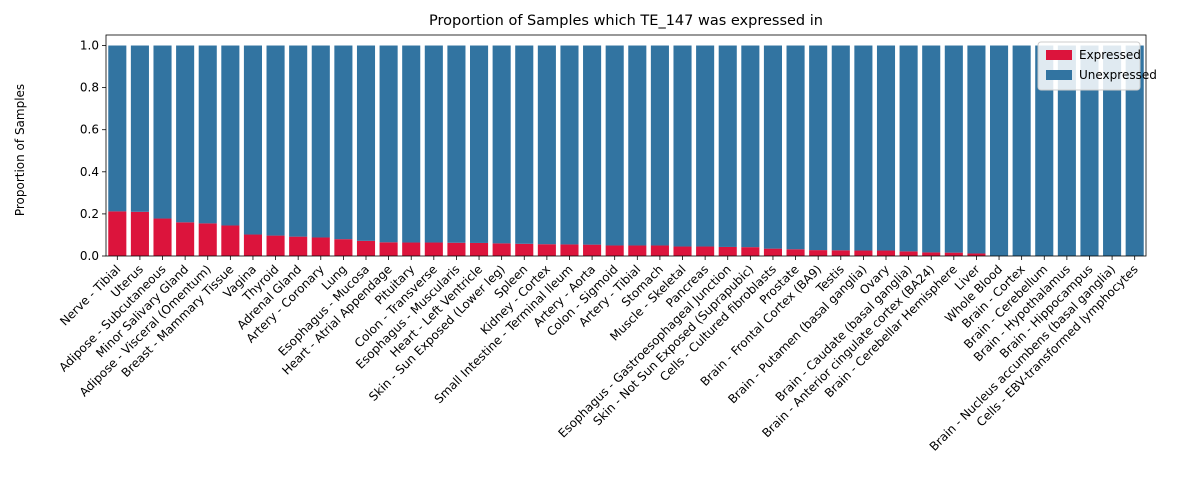 The image size is (1200, 500). I want to click on legend: Expressed Unexpressed, so click(1097, 66).